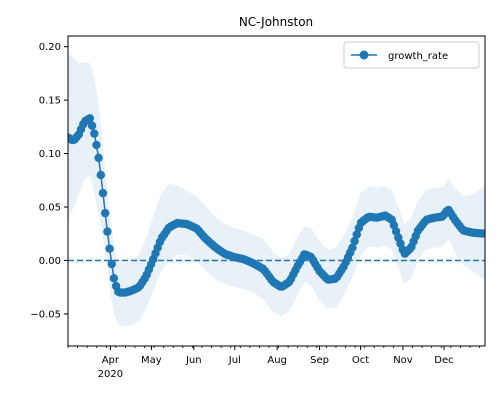 This screenshot has height=400, width=500. Describe the element at coordinates (45, 314) in the screenshot. I see `y-tick-label: −0.05` at that location.